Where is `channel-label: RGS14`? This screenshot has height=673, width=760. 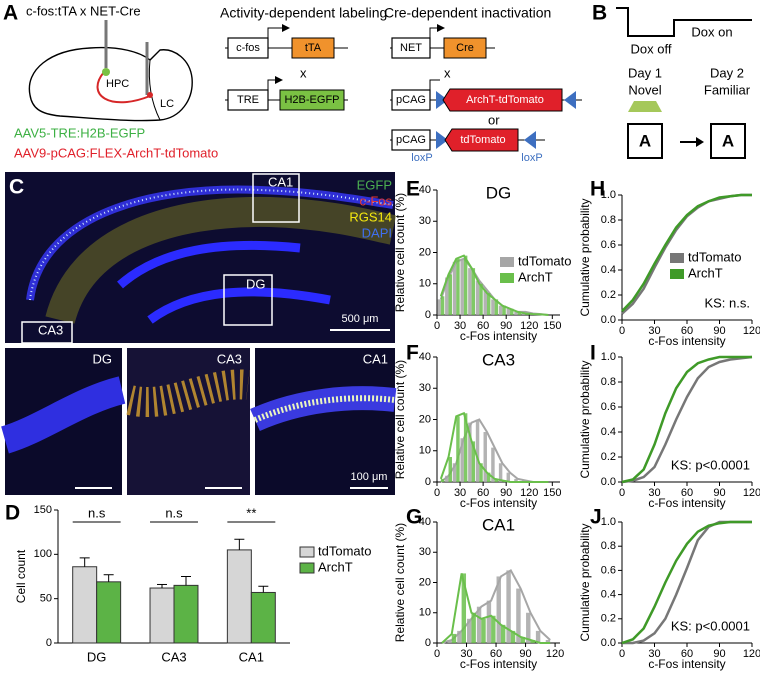
channel-label: RGS14 is located at coordinates (370, 216).